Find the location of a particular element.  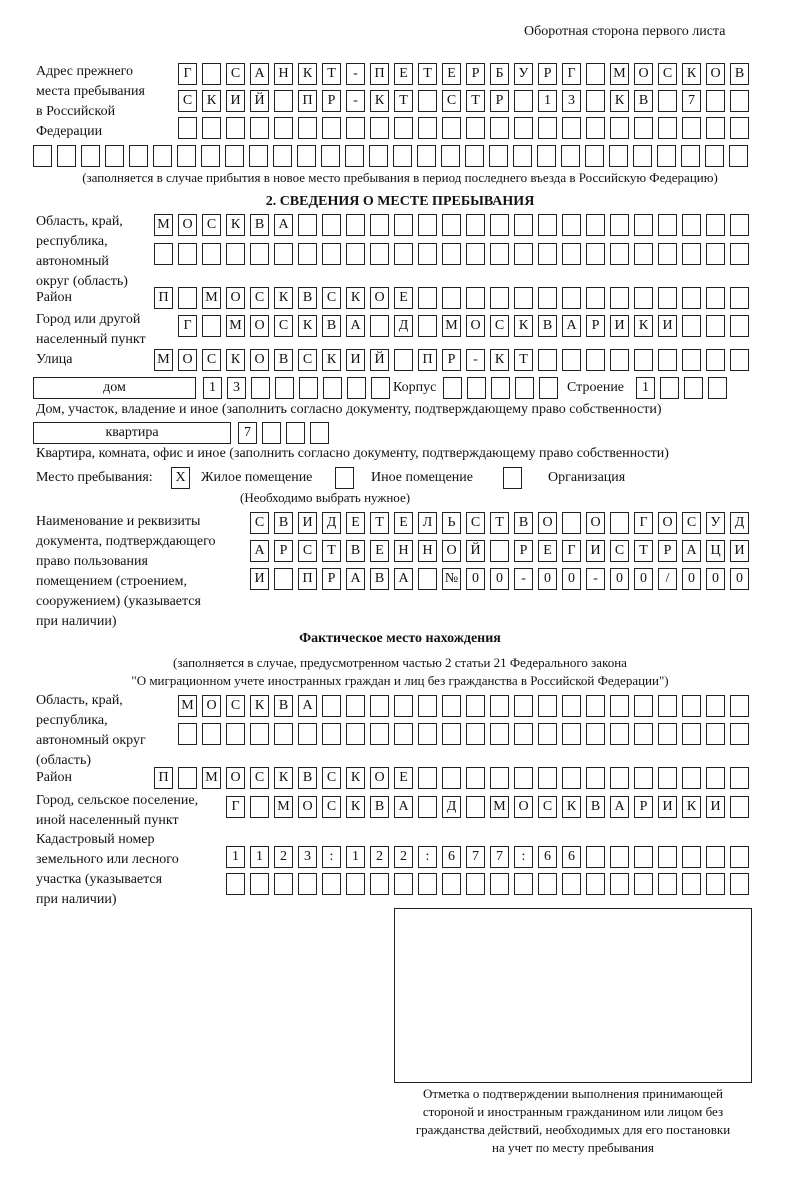

char-cell: - is located at coordinates (355, 101).